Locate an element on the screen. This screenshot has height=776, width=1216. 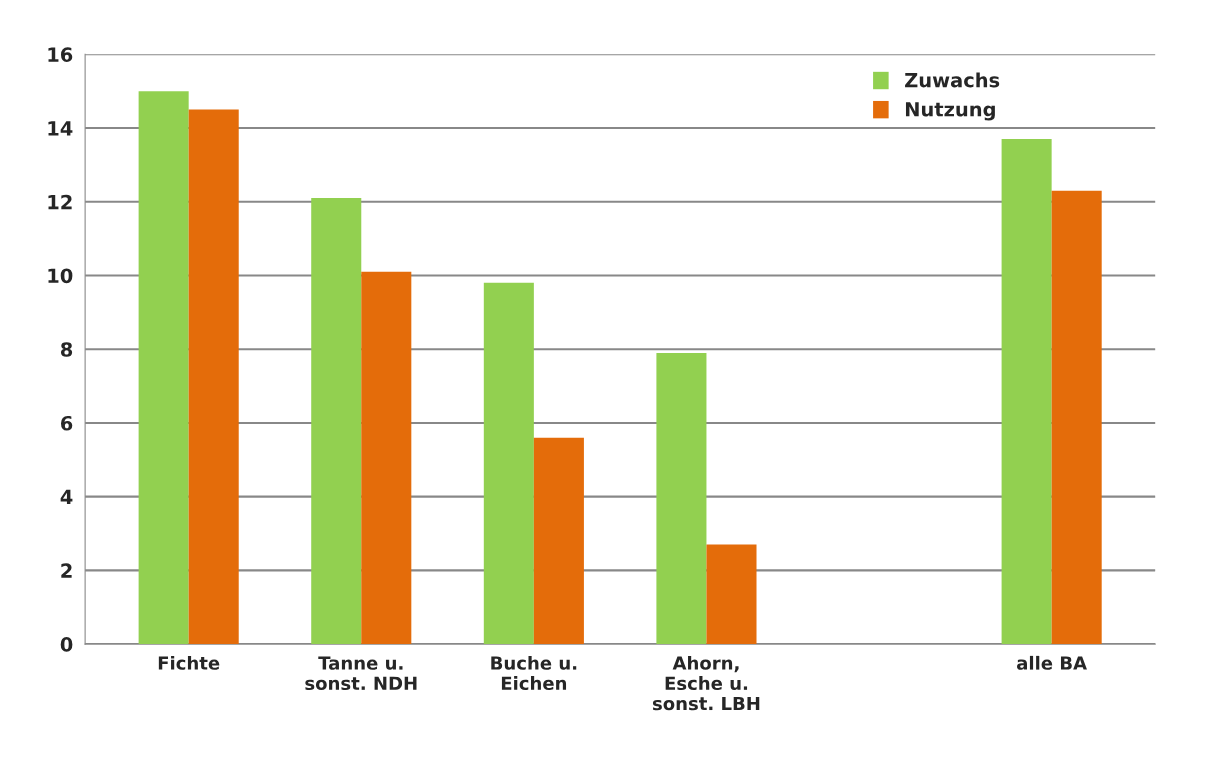
y-tick-label: 2 is located at coordinates (66, 570).